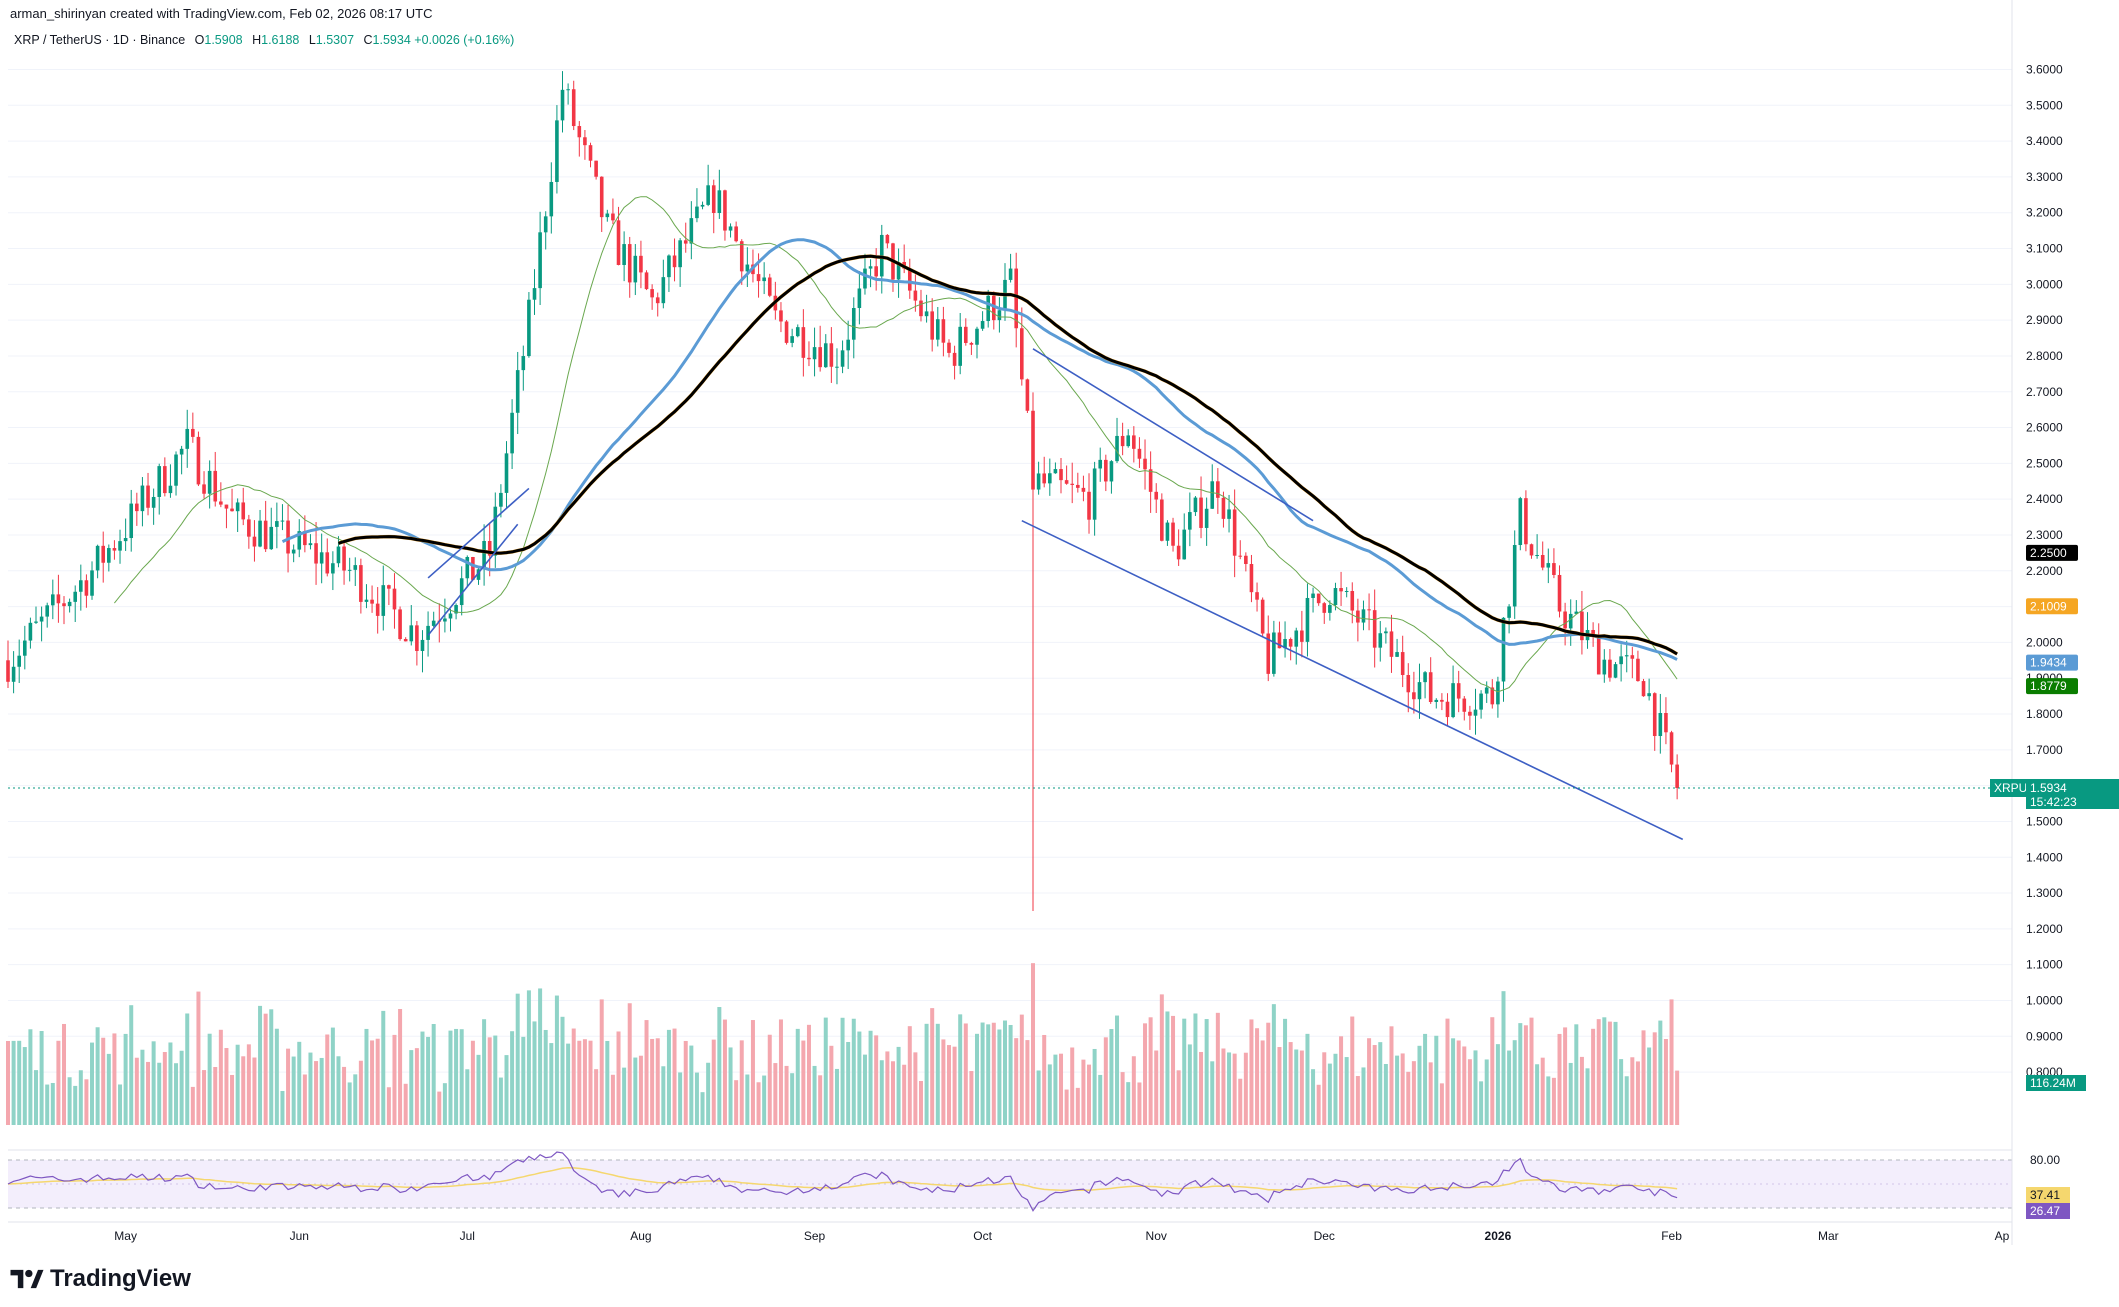 Image resolution: width=2119 pixels, height=1307 pixels. What do you see at coordinates (100, 40) in the screenshot?
I see `symbol-name: XRP / TetherUS · 1D · Binance` at bounding box center [100, 40].